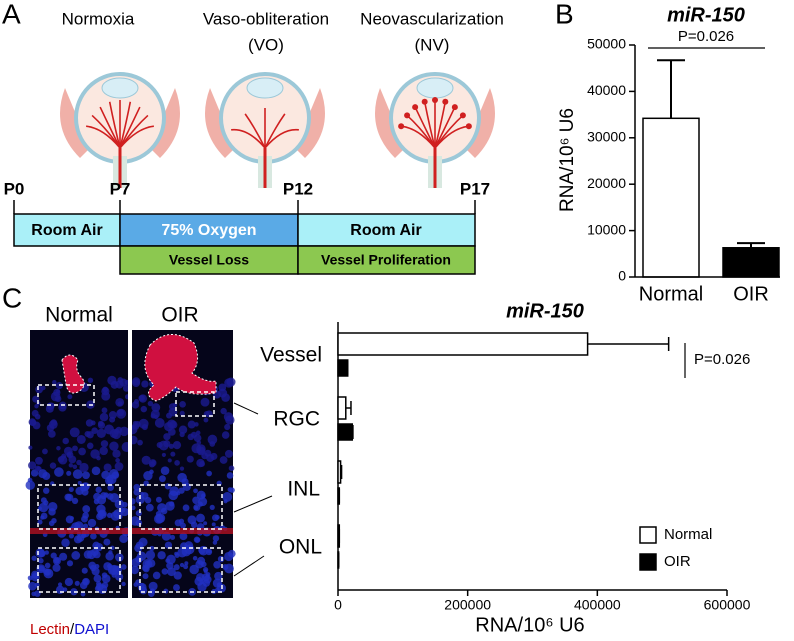 The height and width of the screenshot is (641, 794). I want to click on panel-letter: B, so click(564, 14).